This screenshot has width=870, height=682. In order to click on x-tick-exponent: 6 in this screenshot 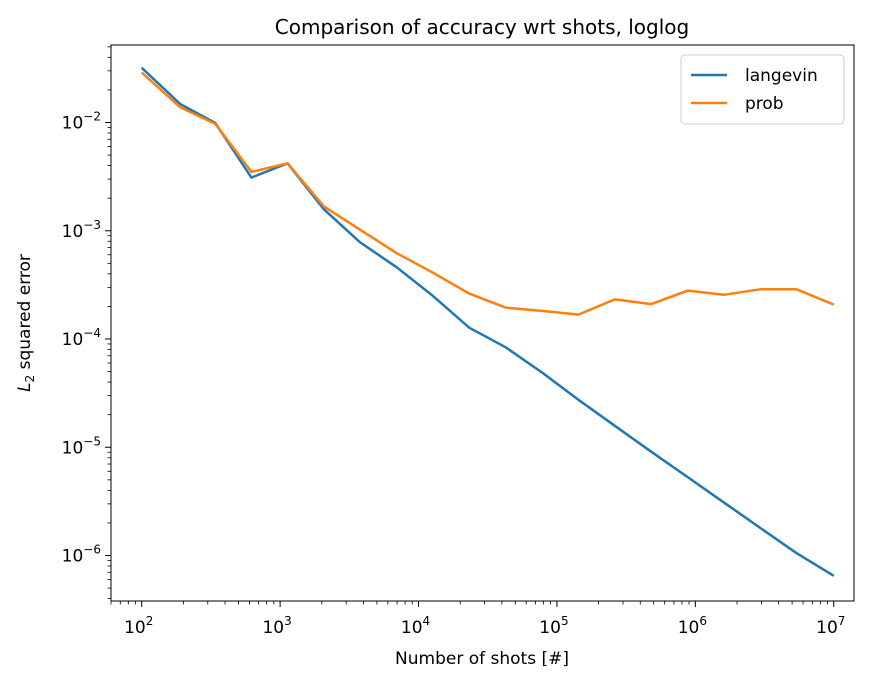, I will do `click(703, 621)`.